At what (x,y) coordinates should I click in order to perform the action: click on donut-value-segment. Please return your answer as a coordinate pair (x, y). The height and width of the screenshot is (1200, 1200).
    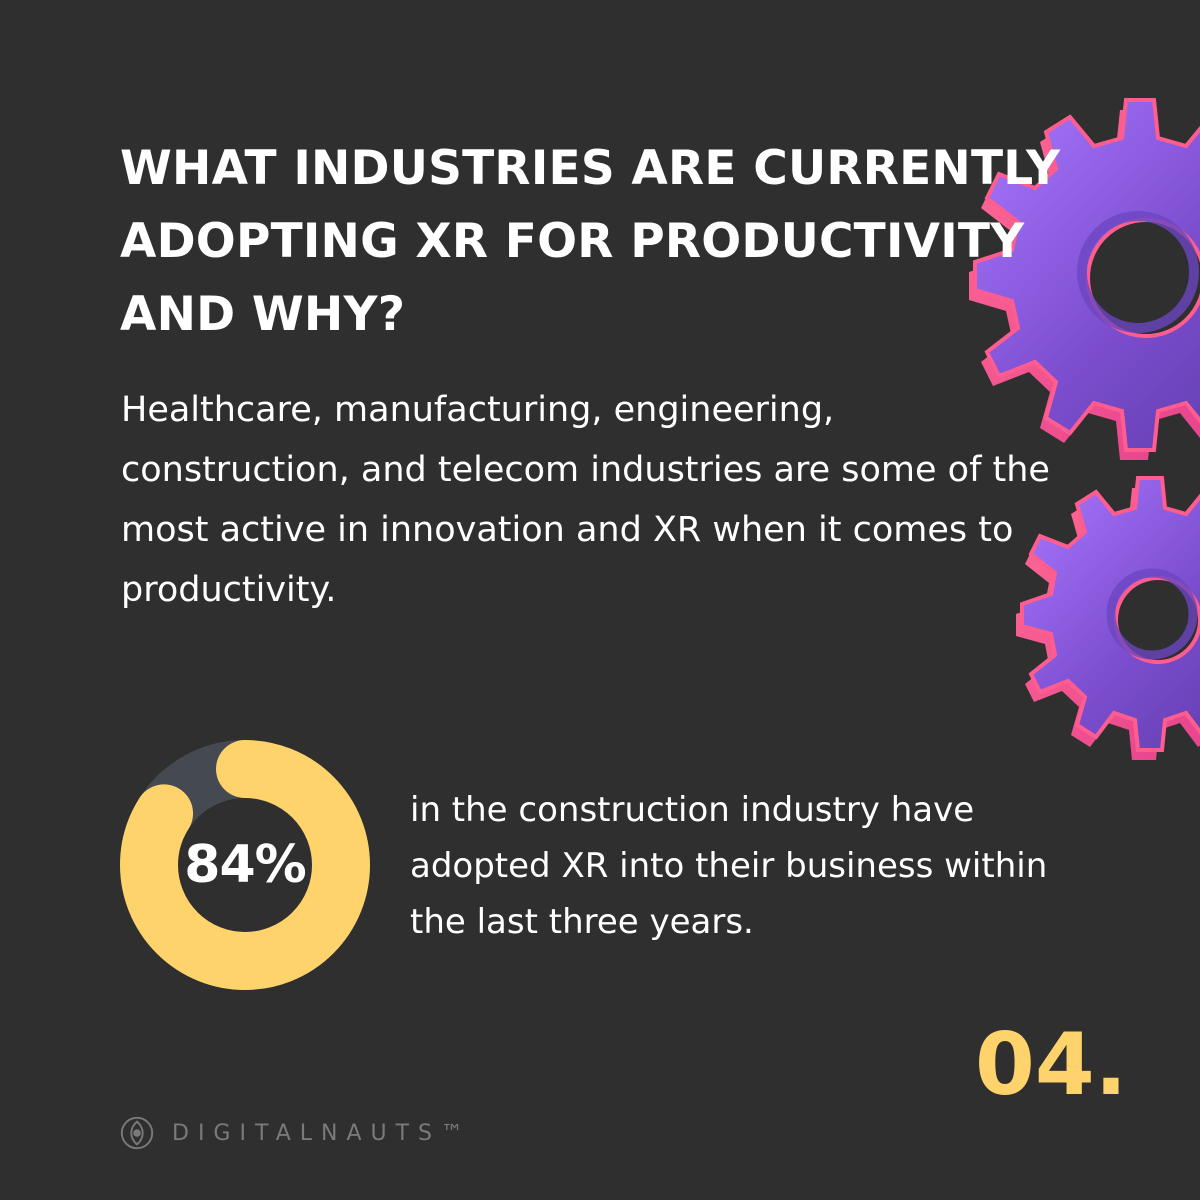
    Looking at the image, I should click on (245, 865).